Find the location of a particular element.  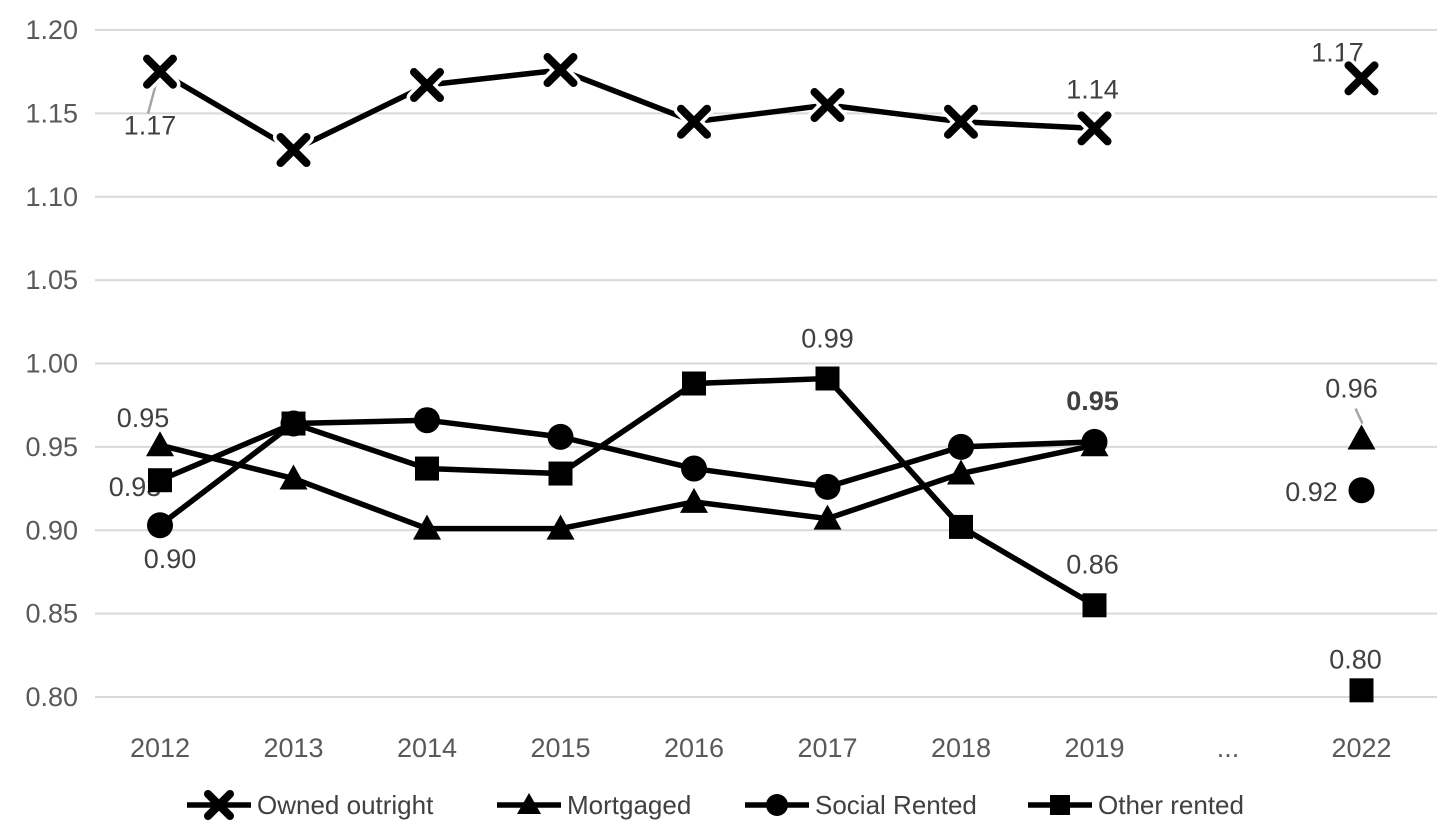

data-label: 0.90 is located at coordinates (170, 559).